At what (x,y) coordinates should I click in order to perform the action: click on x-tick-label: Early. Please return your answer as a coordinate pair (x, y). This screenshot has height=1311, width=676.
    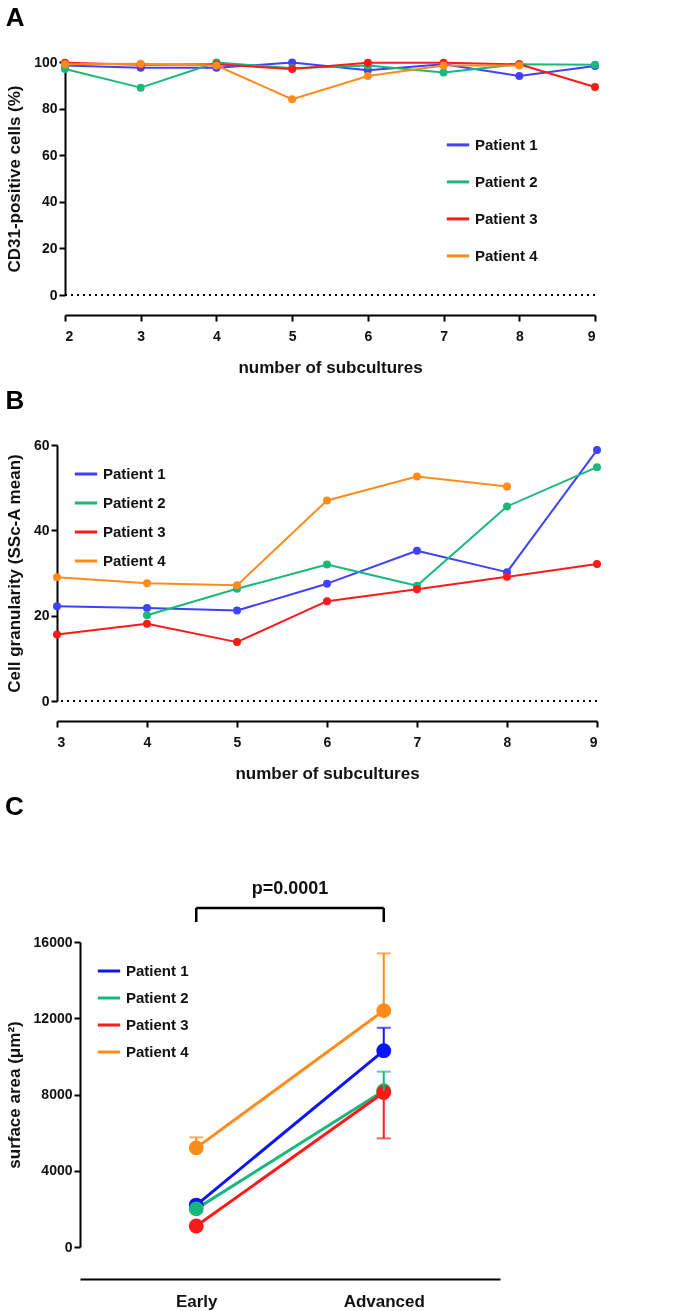
    Looking at the image, I should click on (197, 1301).